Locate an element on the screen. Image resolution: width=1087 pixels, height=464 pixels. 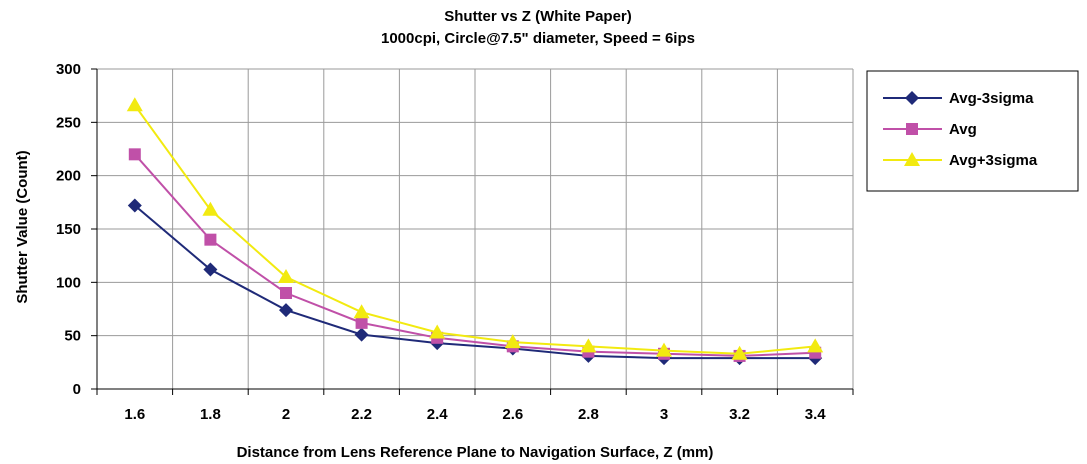
x-tick-label: 3.2 is located at coordinates (739, 414).